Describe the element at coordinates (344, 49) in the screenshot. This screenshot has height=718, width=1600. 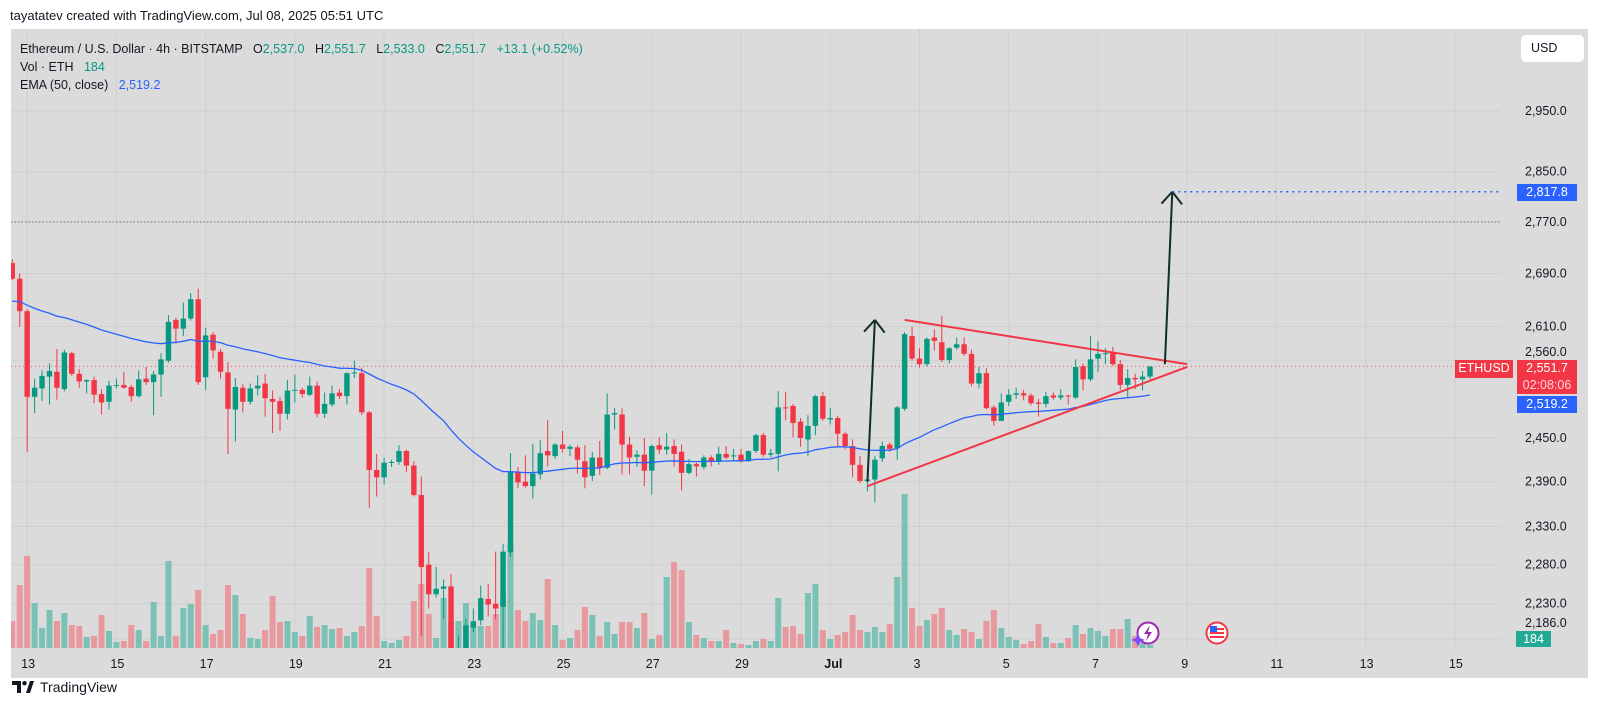
I see `high-value: 2,551.7` at that location.